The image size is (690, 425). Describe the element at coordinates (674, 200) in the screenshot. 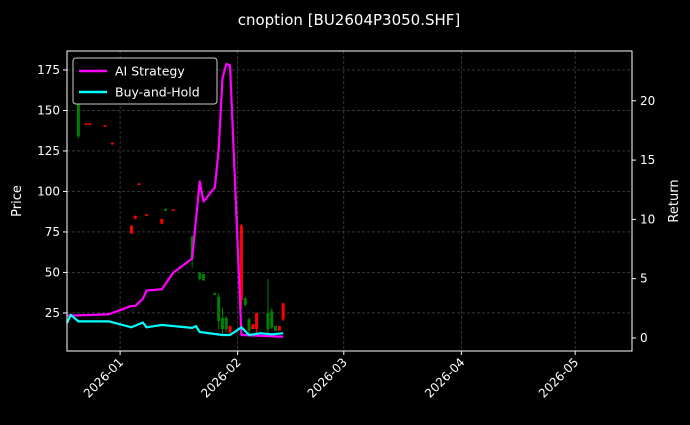

I see `y2-axis-label: Return` at that location.